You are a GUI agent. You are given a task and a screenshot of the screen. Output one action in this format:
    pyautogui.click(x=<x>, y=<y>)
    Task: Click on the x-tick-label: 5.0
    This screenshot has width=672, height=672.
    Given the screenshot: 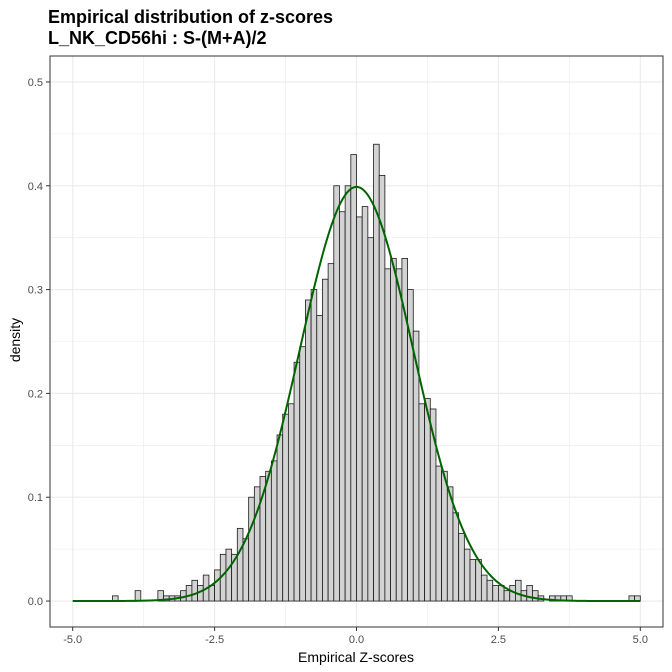 What is the action you would take?
    pyautogui.click(x=640, y=640)
    